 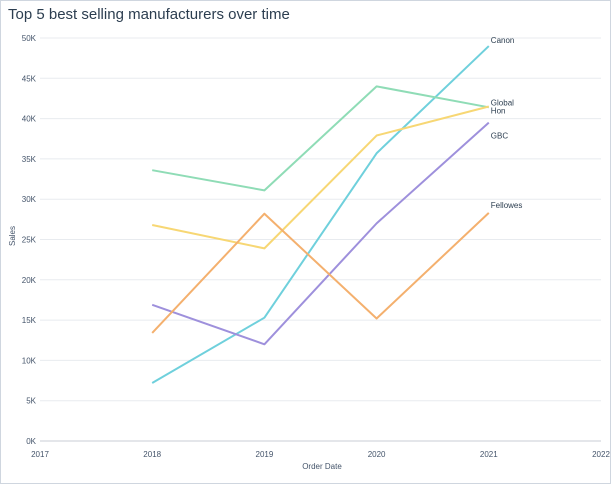 I want to click on y-tick-label: 30K, so click(x=29, y=199).